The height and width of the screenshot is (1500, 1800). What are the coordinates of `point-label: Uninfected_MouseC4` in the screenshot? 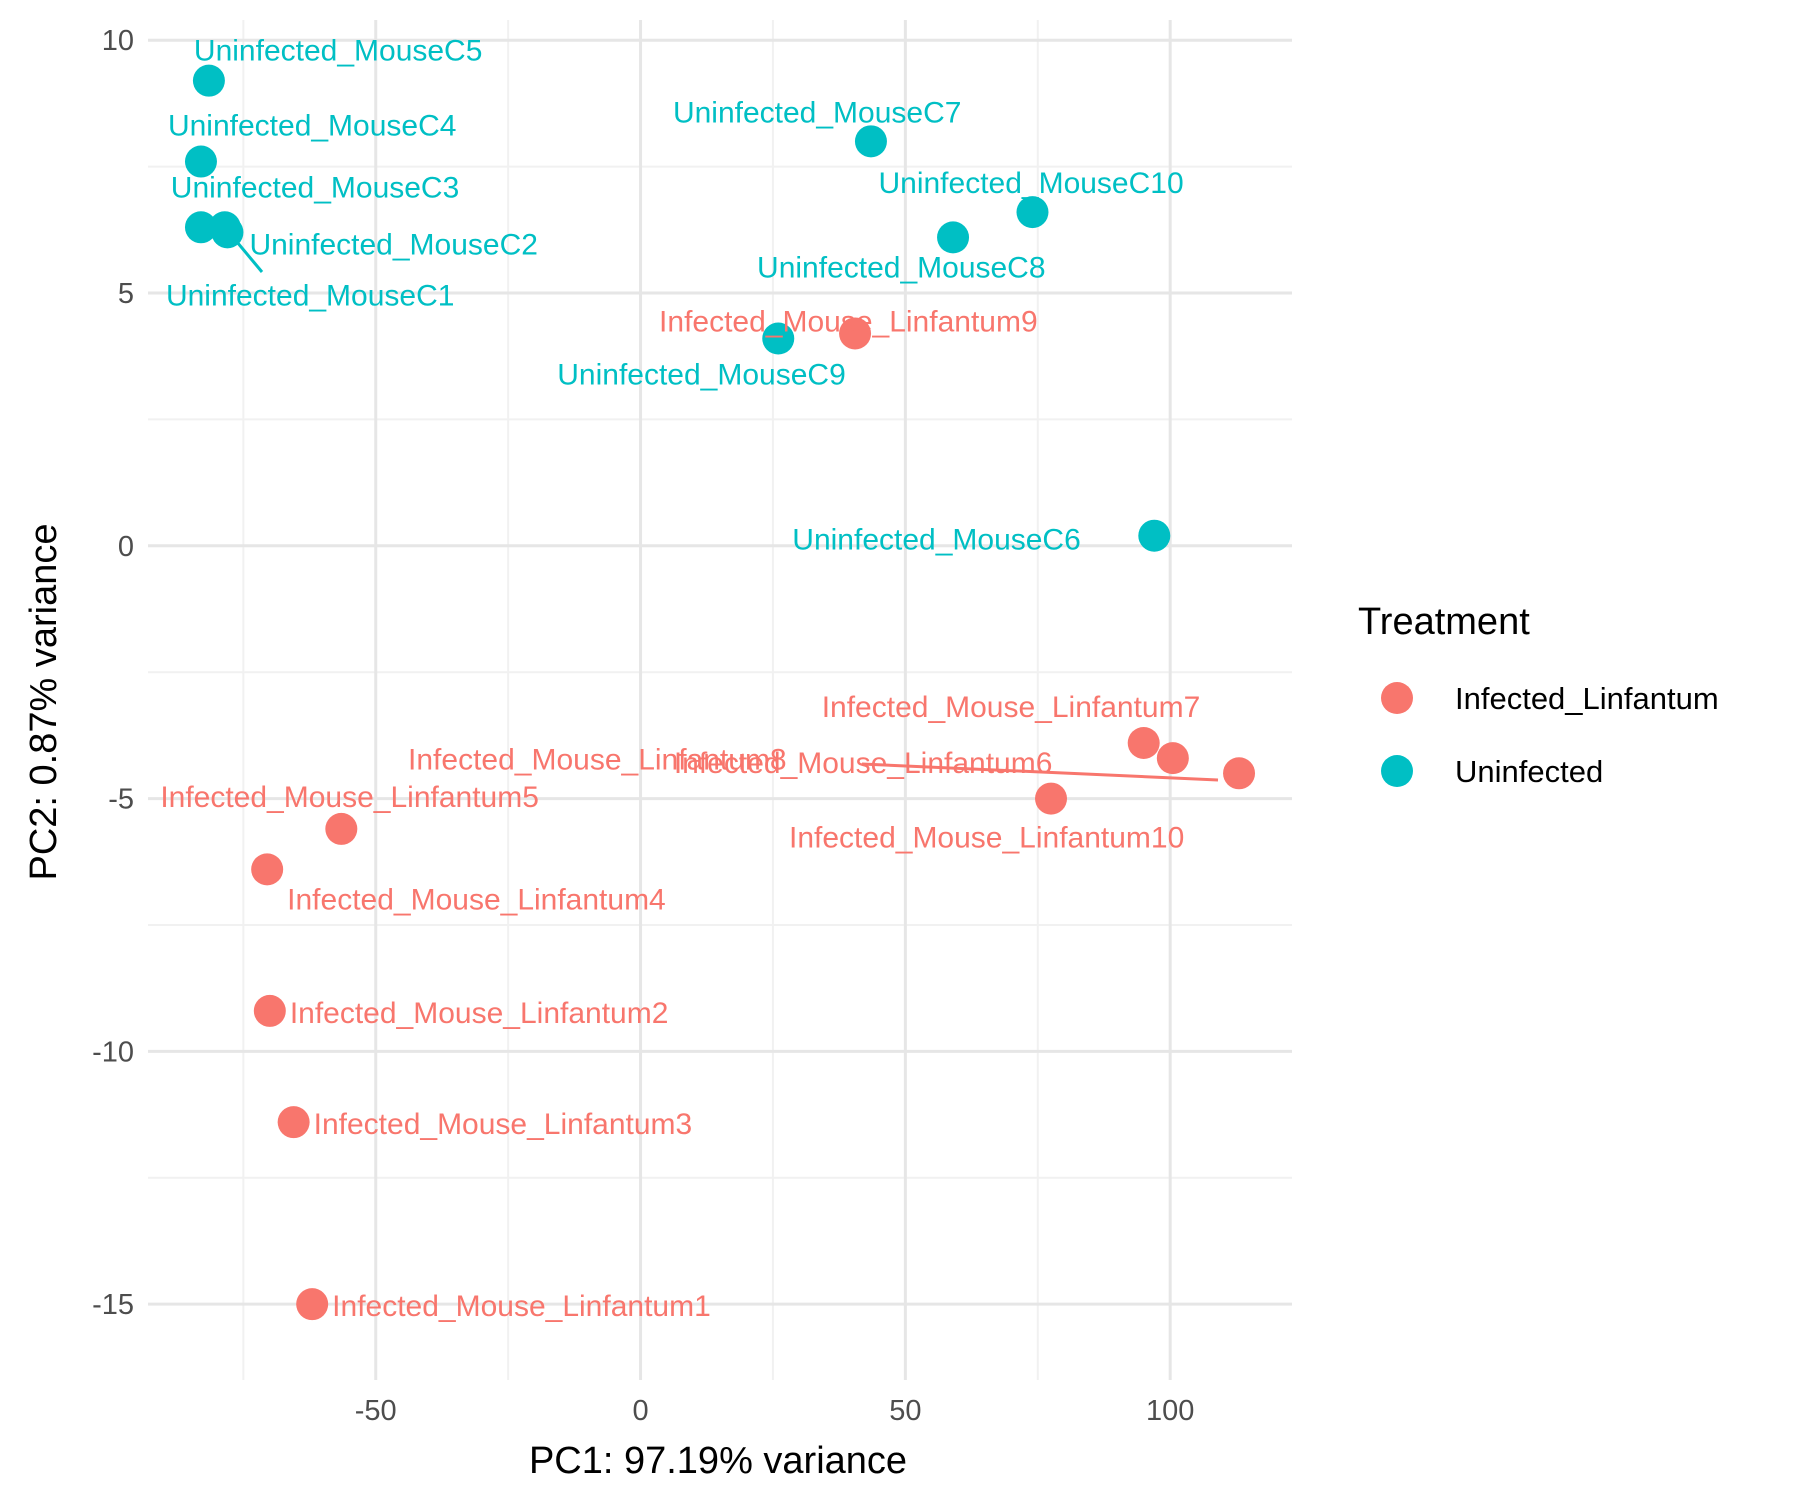 It's located at (312, 126).